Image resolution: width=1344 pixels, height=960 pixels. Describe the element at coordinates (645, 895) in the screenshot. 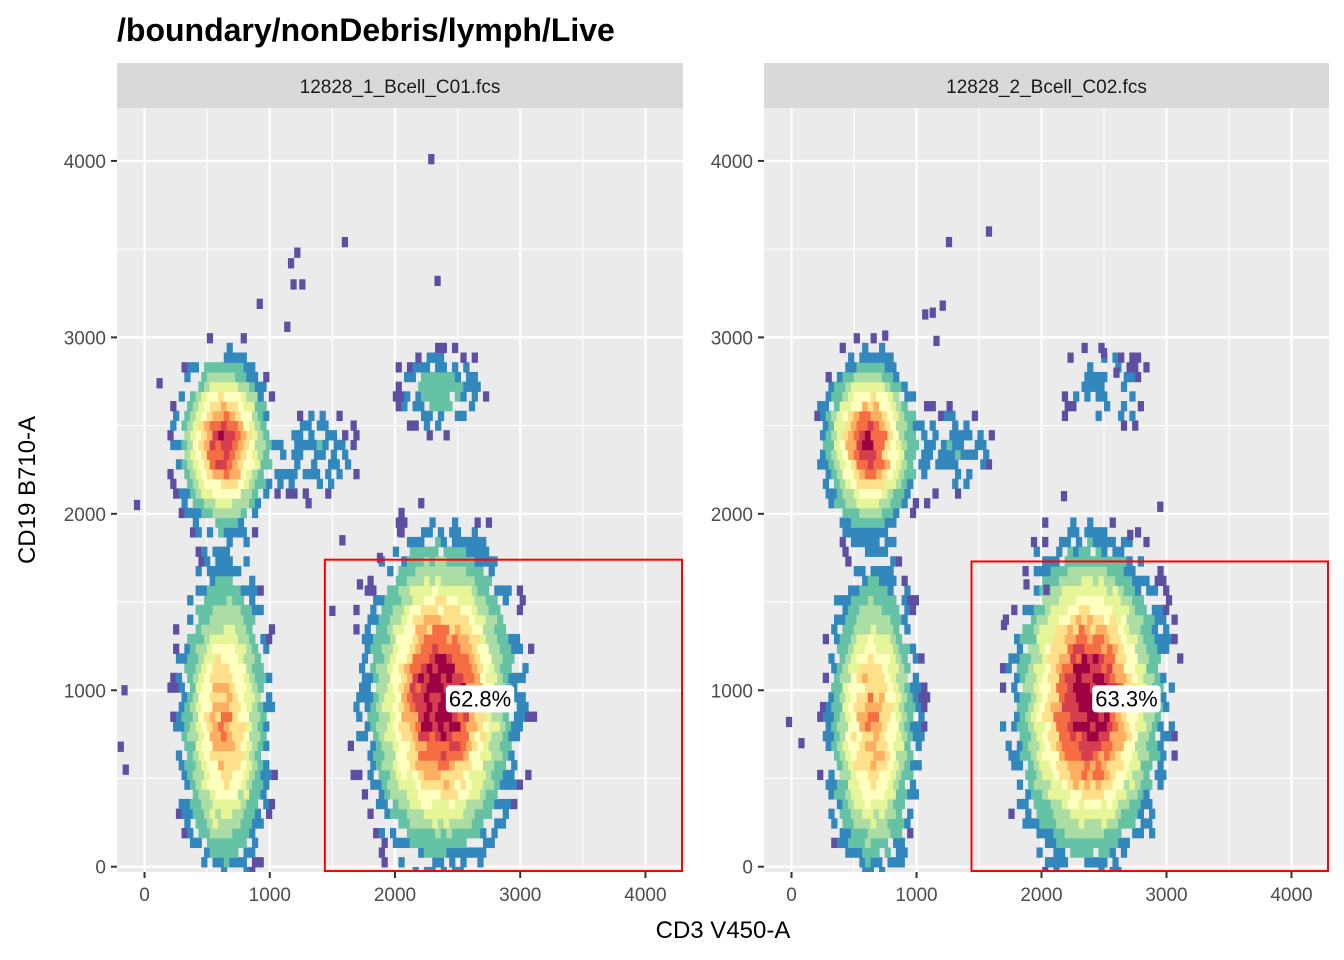

I see `x-tick-label: 4000` at that location.